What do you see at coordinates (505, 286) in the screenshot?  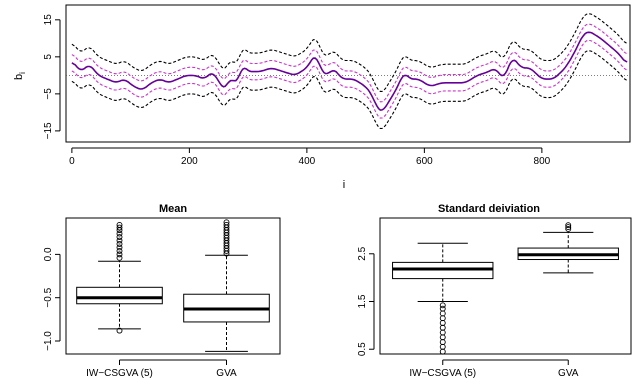 I see `sd-boxplot-plot-frame` at bounding box center [505, 286].